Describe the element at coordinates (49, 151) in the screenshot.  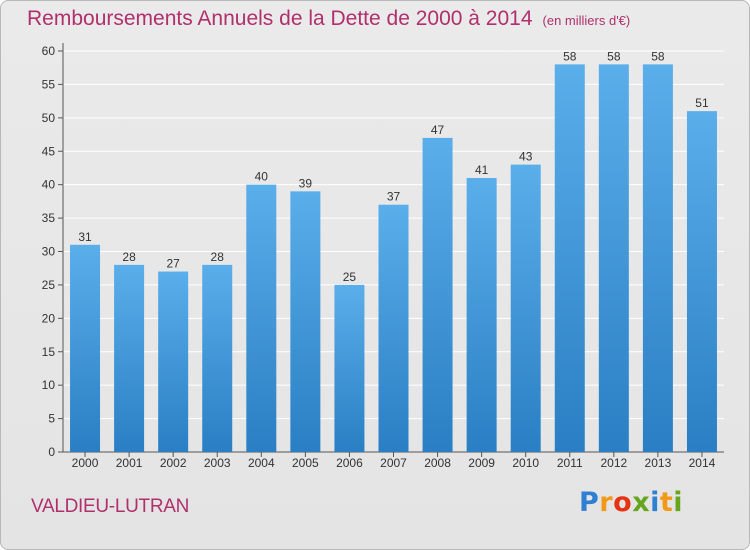
I see `y-tick-label: 45` at that location.